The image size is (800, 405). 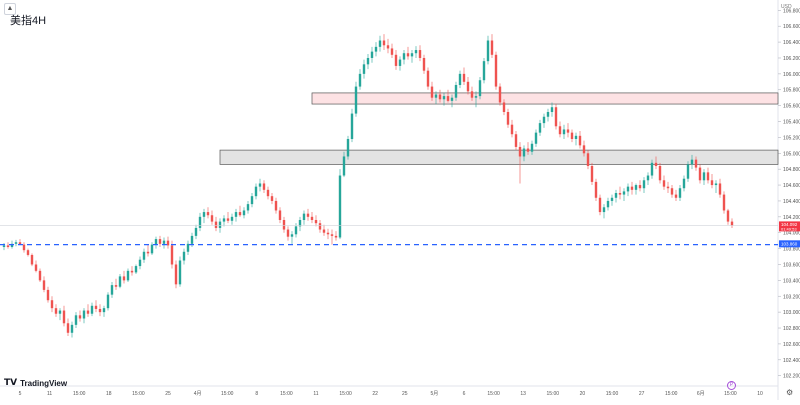 What do you see at coordinates (545, 98) in the screenshot?
I see `resistance-zone` at bounding box center [545, 98].